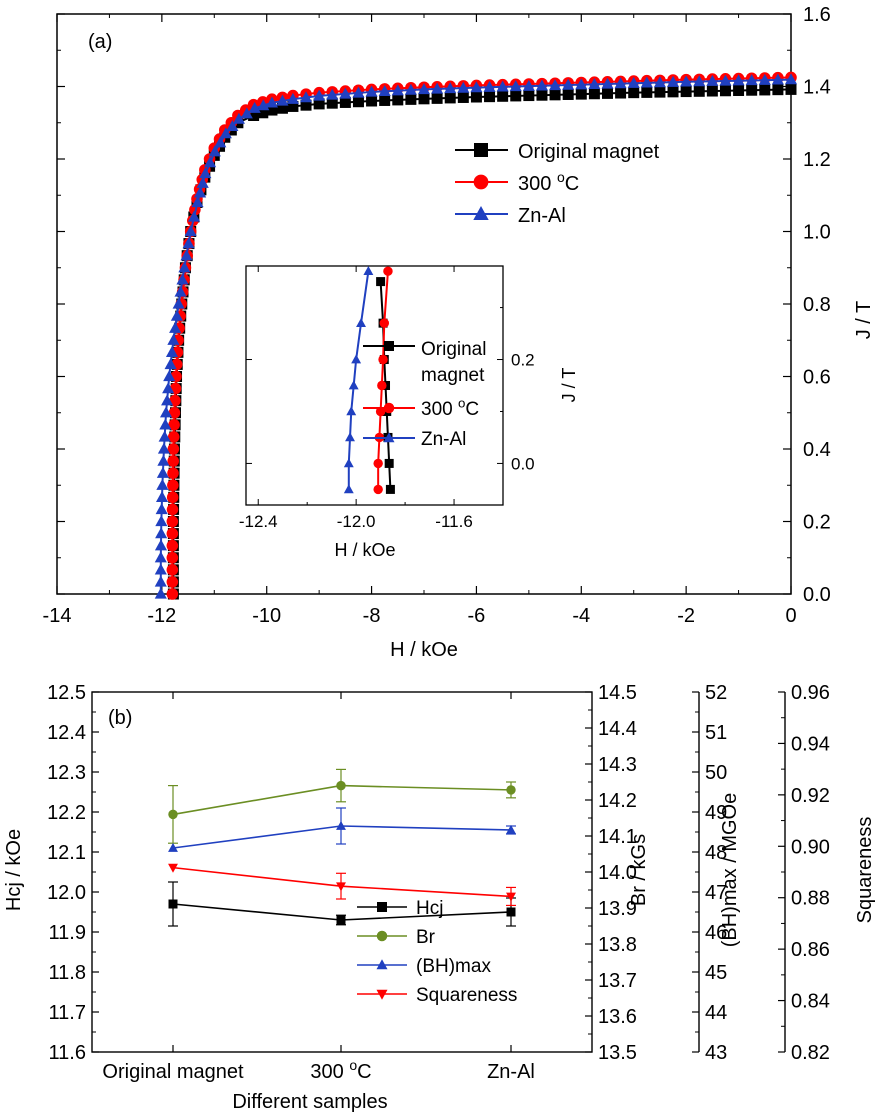  What do you see at coordinates (617, 909) in the screenshot?
I see `axis-tick-label-1: 13.9` at bounding box center [617, 909].